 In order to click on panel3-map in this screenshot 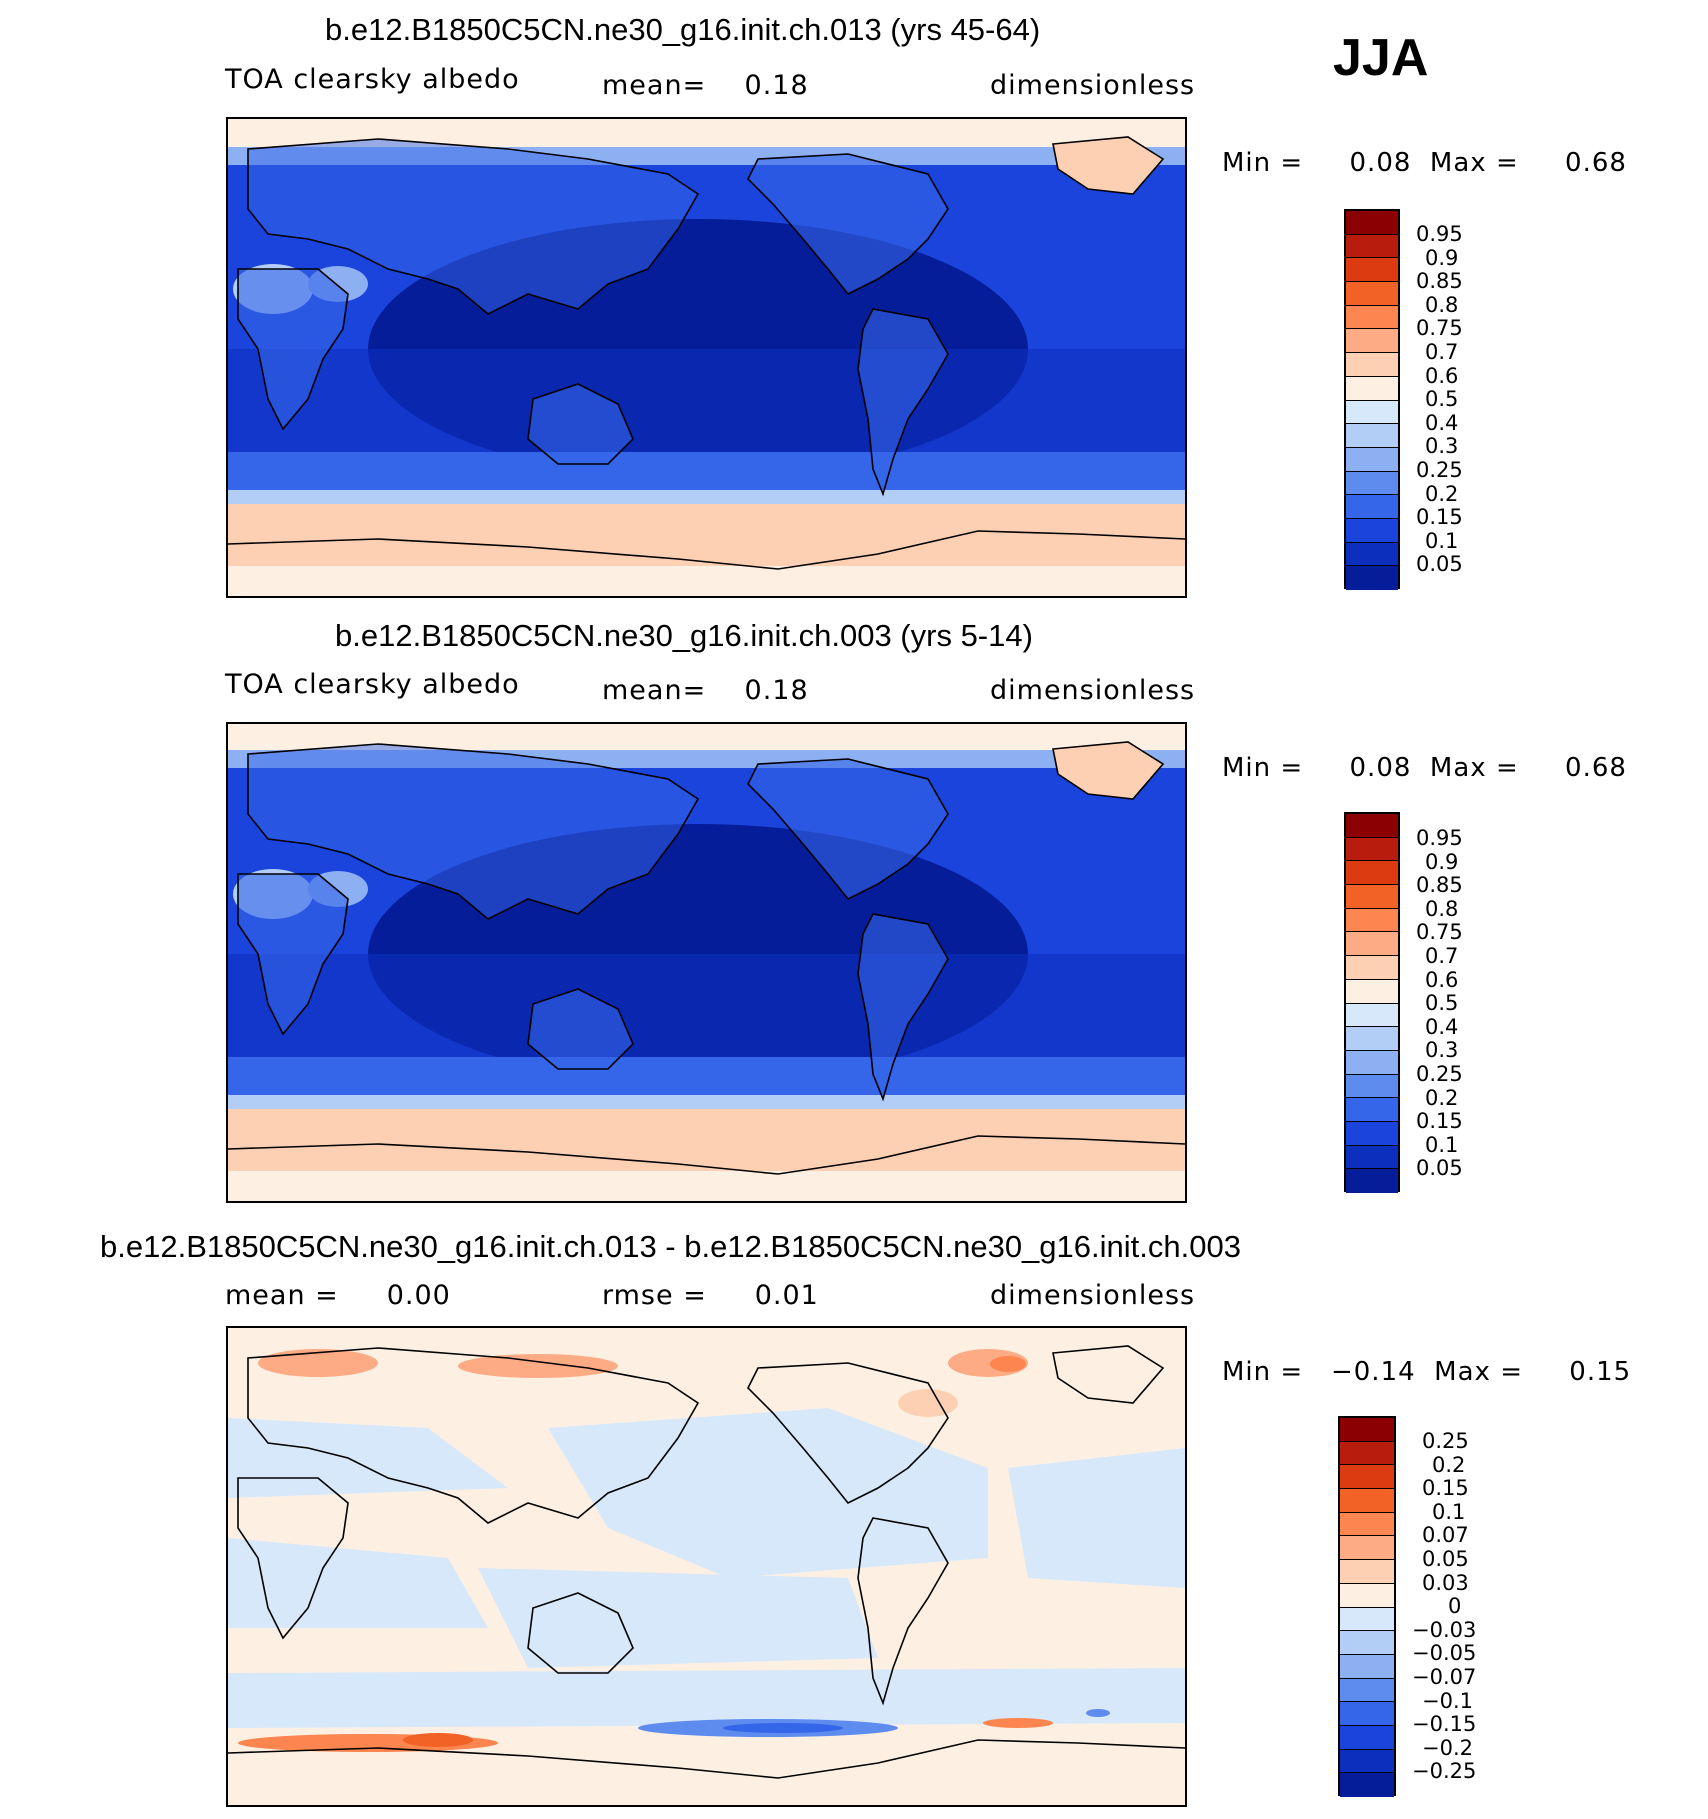, I will do `click(706, 1566)`.